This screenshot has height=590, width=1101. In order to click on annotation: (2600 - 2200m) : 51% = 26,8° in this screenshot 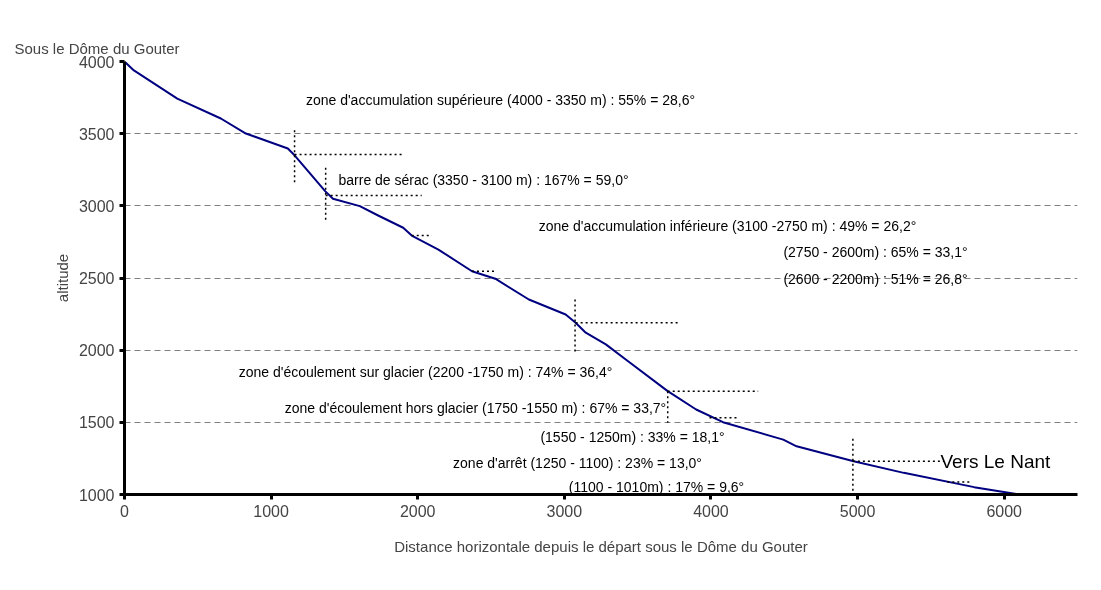, I will do `click(875, 278)`.